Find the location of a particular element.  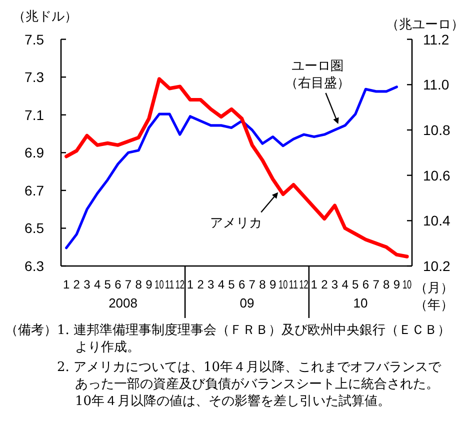

y-tick-label: 6.3 is located at coordinates (34, 266).